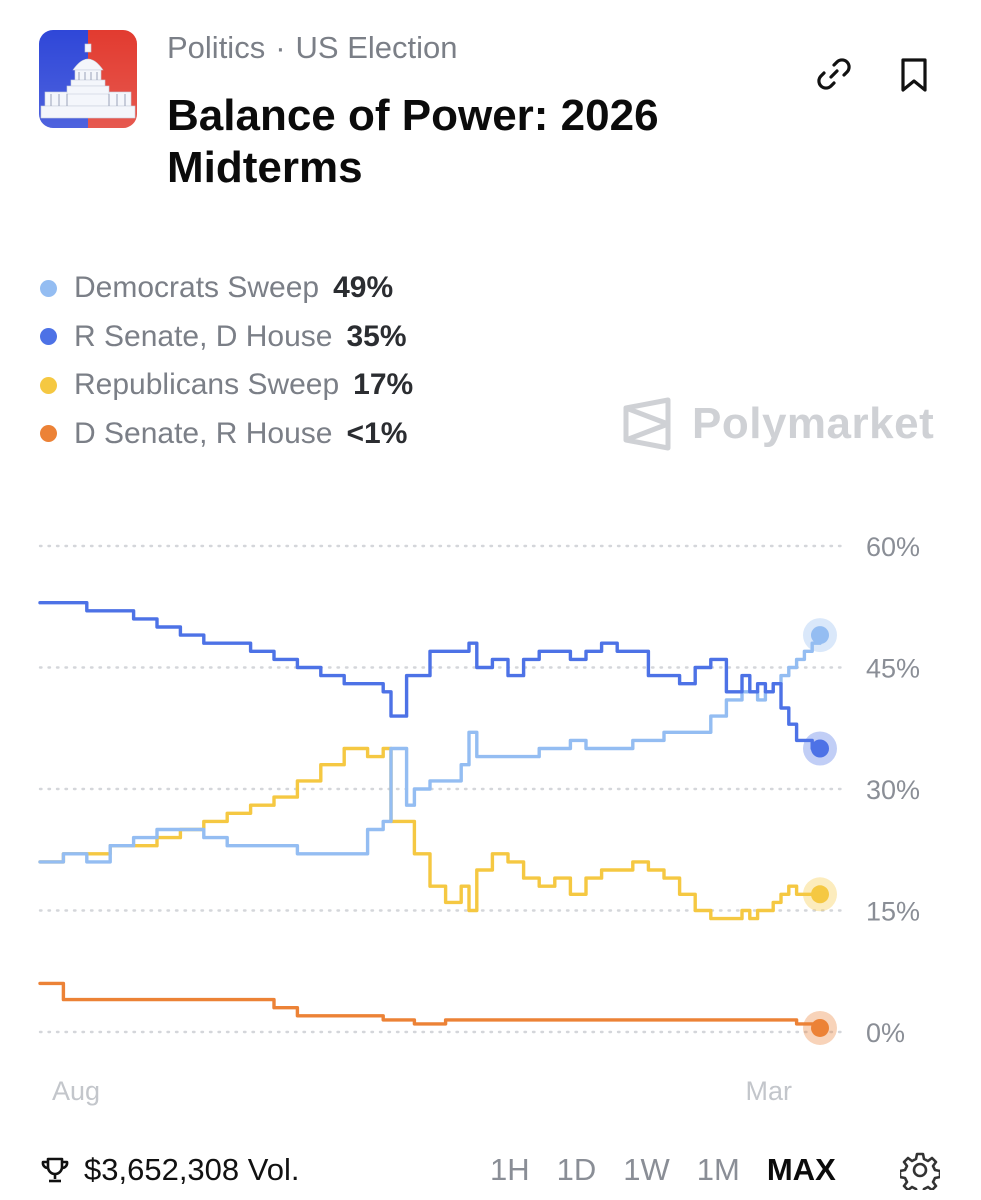 The image size is (981, 1200). What do you see at coordinates (363, 288) in the screenshot?
I see `legend-value: 49%` at bounding box center [363, 288].